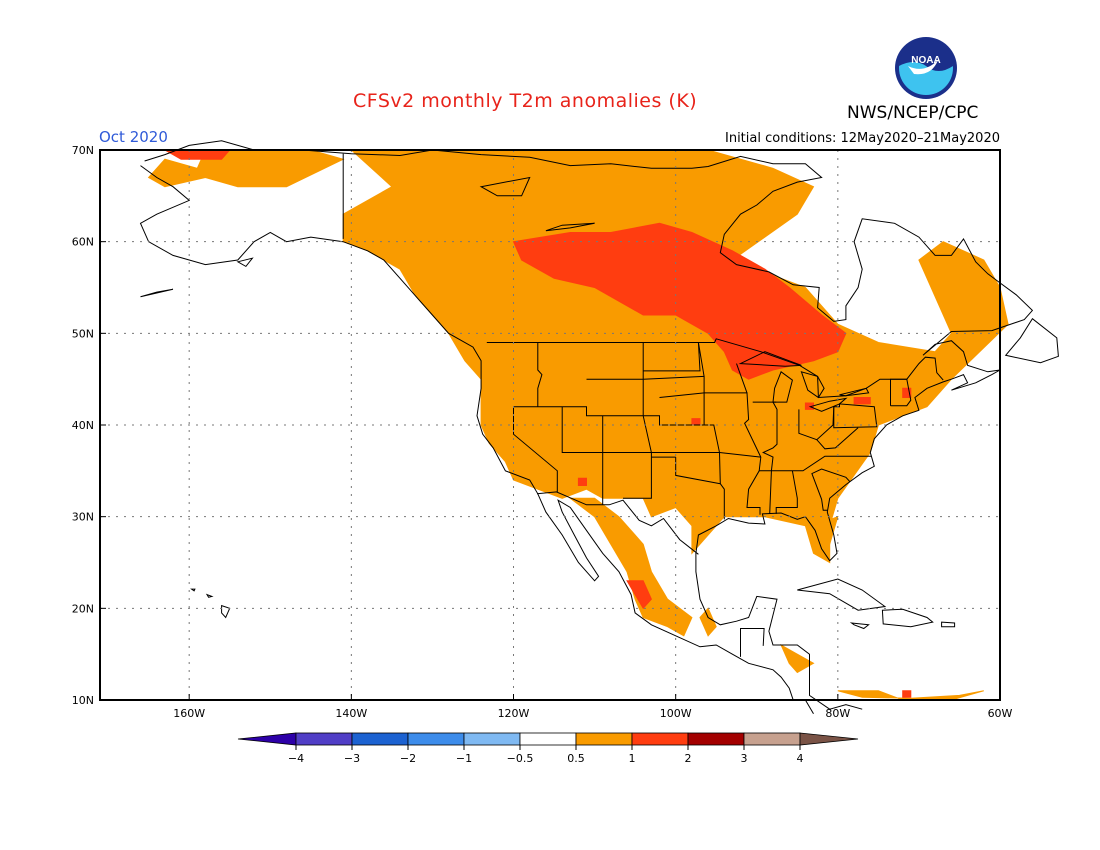 Image resolution: width=1100 pixels, height=850 pixels. I want to click on latitude-labels: 70N 60N 50N 40N 30N 20N 10N, so click(89, 425).